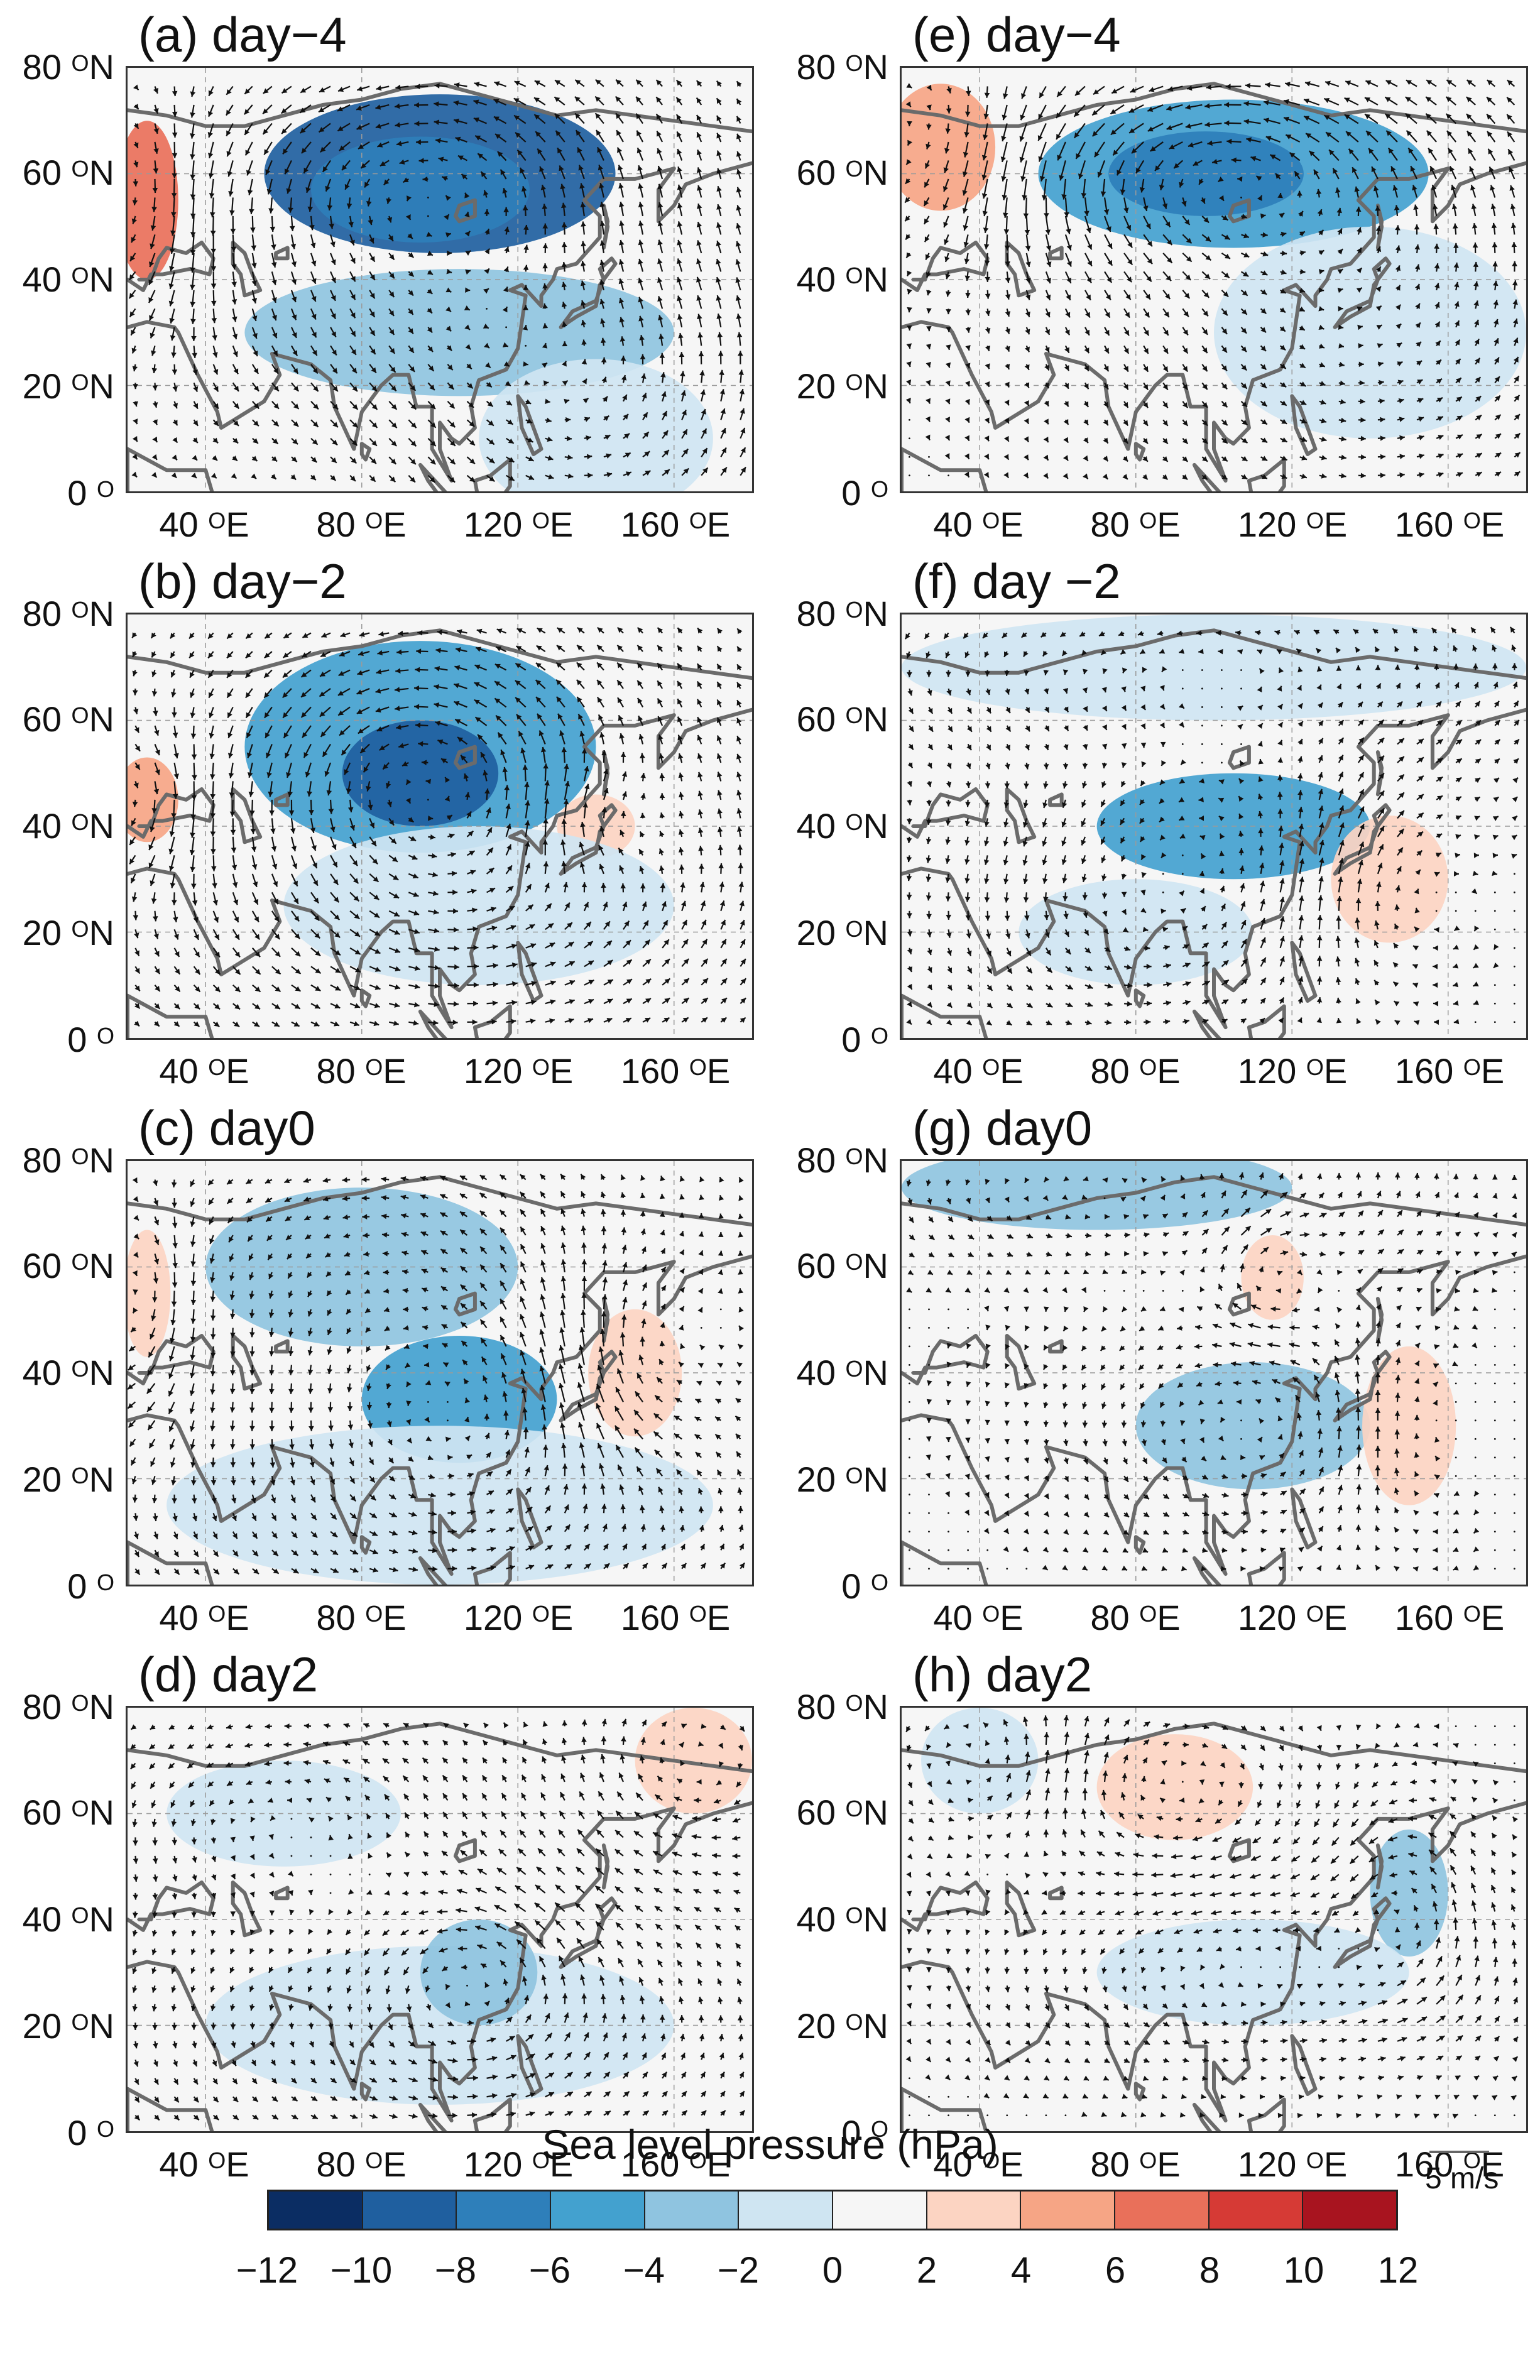 Image resolution: width=1540 pixels, height=2380 pixels. Describe the element at coordinates (719, 524) in the screenshot. I see `label-unit: E` at that location.